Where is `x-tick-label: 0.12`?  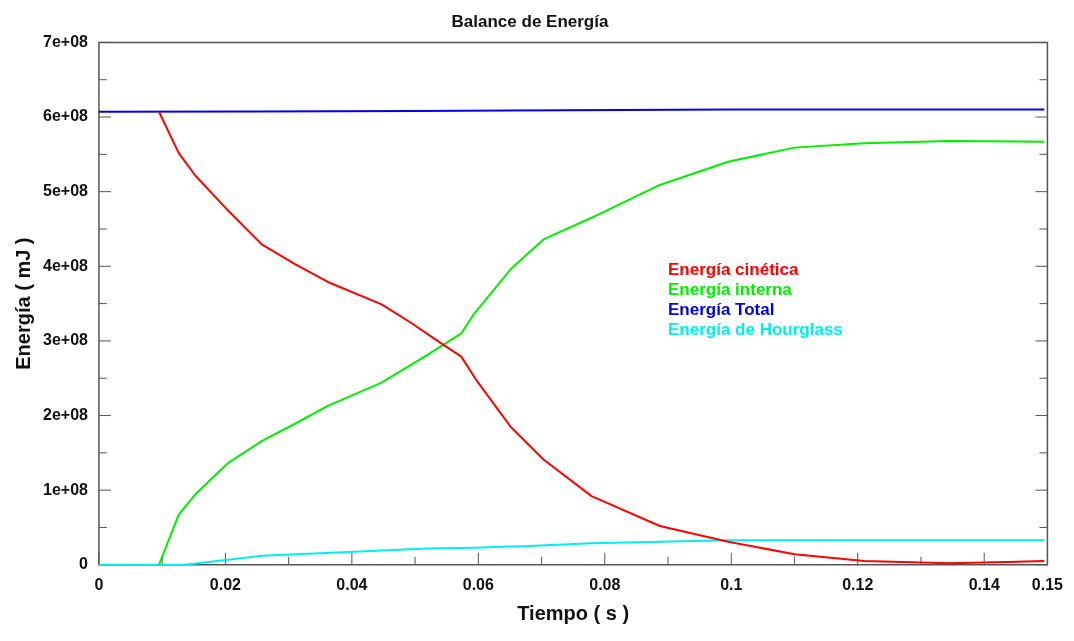 x-tick-label: 0.12 is located at coordinates (858, 584).